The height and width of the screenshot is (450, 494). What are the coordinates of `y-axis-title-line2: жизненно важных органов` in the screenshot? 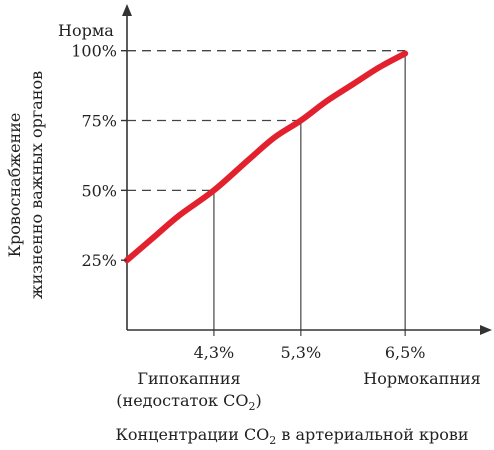 It's located at (36, 185).